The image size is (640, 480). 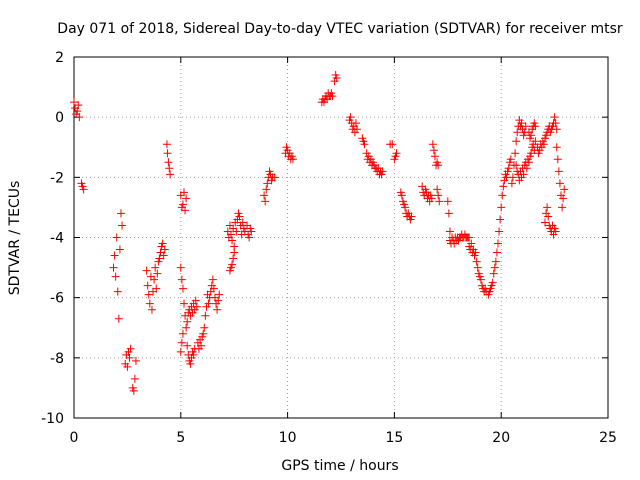 What do you see at coordinates (57, 299) in the screenshot?
I see `y-tick-label: -6` at bounding box center [57, 299].